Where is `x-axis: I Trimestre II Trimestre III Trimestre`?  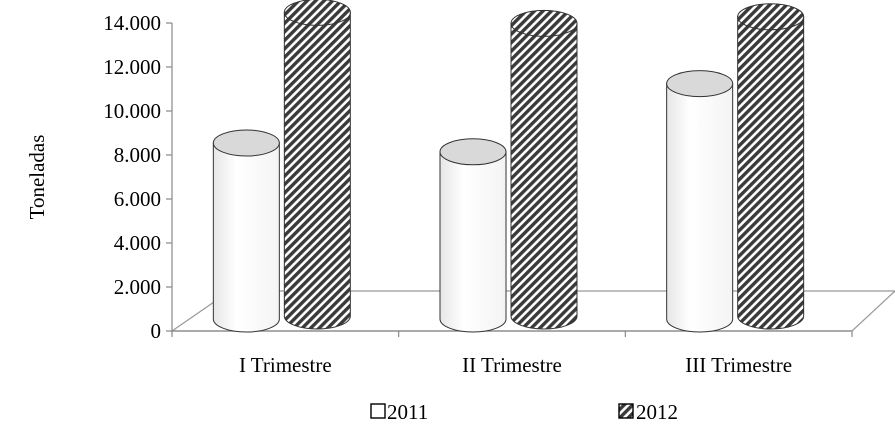
x-axis: I Trimestre II Trimestre III Trimestre is located at coordinates (512, 353).